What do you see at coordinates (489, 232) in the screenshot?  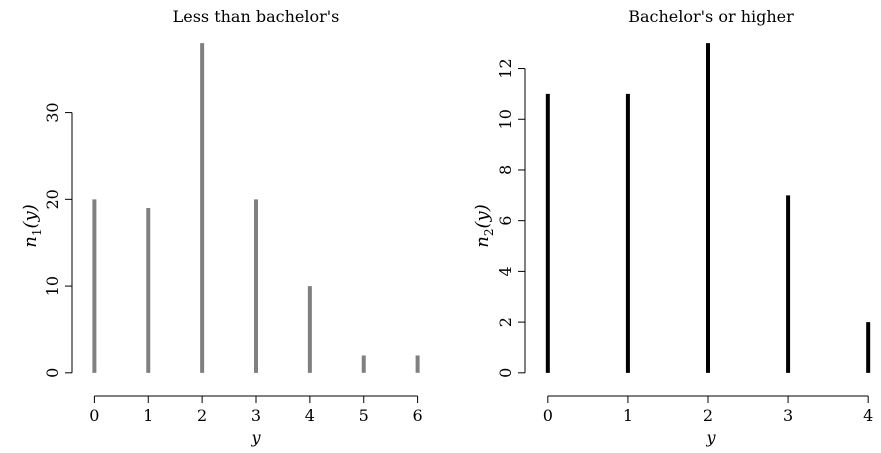 I see `y-axis-title-subscript: 2` at bounding box center [489, 232].